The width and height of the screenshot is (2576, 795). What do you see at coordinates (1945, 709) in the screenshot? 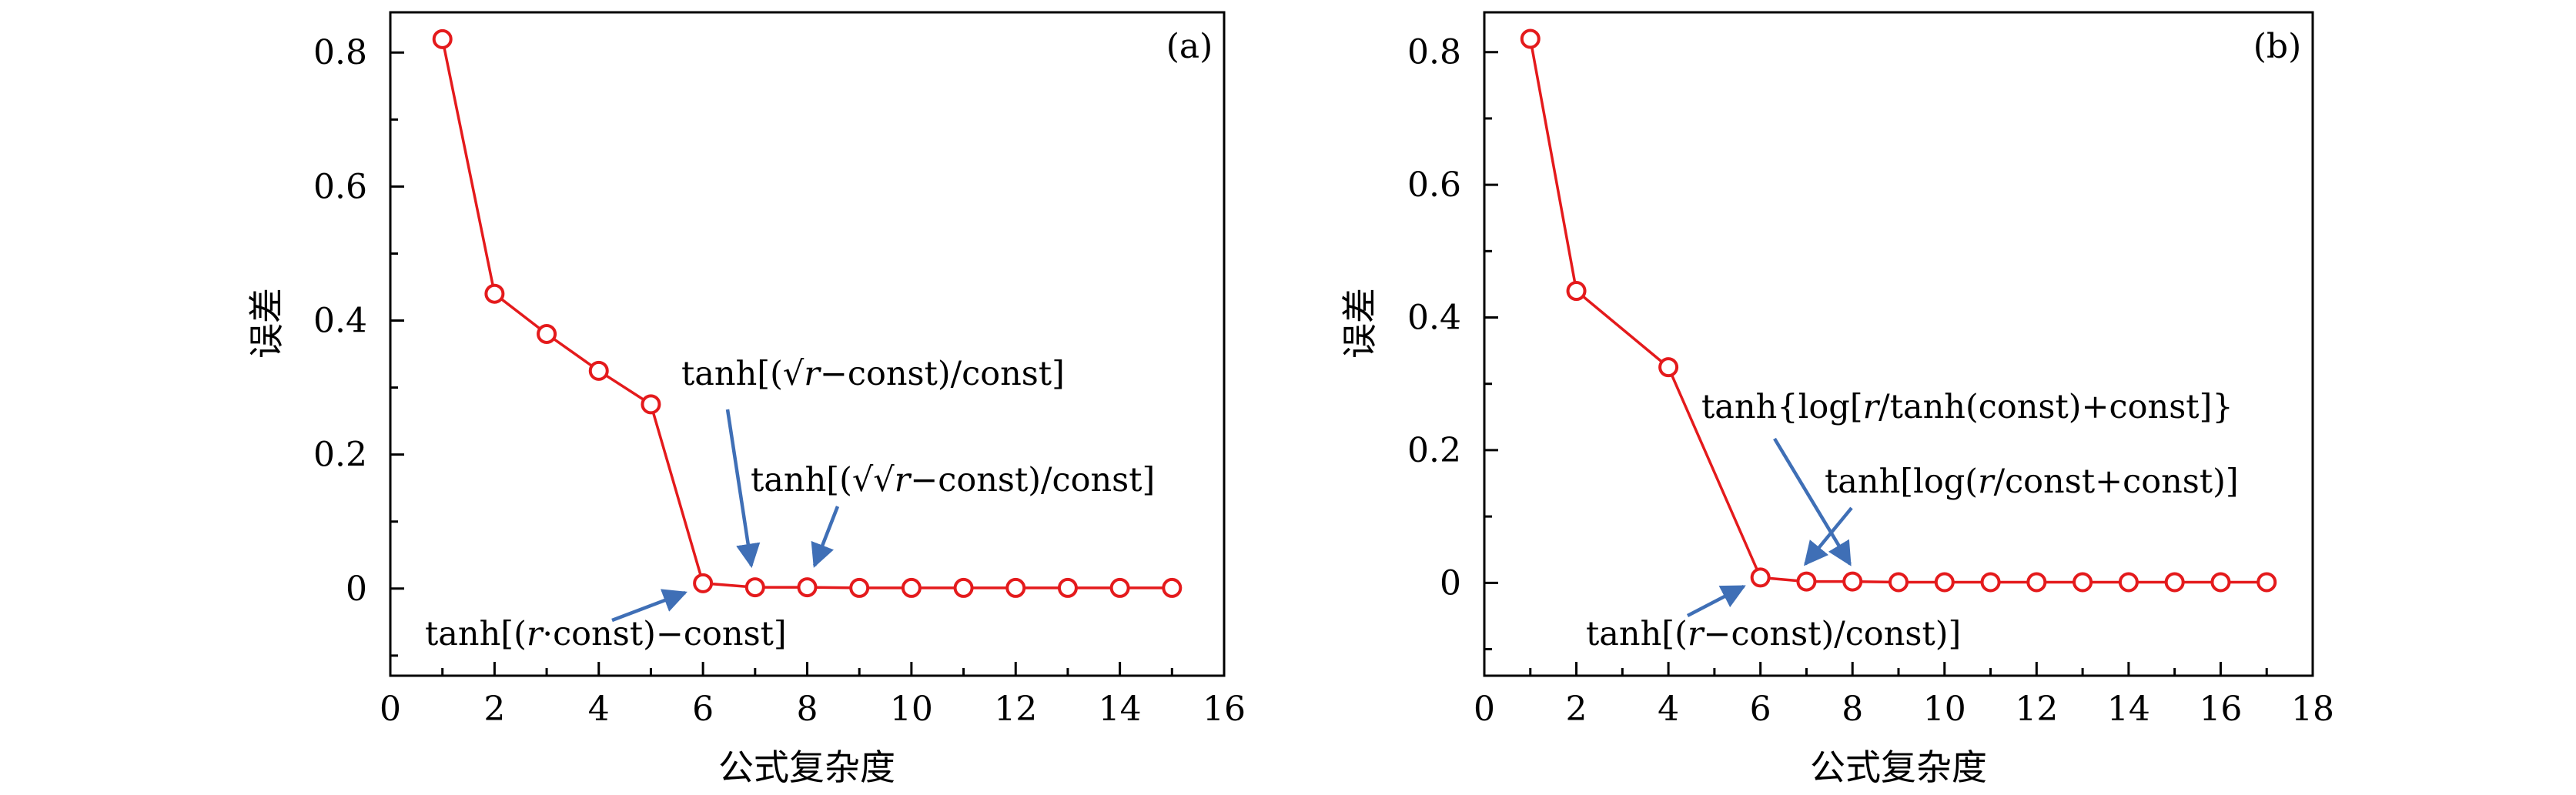
I see `x-tick-label-b: 10` at bounding box center [1945, 709].